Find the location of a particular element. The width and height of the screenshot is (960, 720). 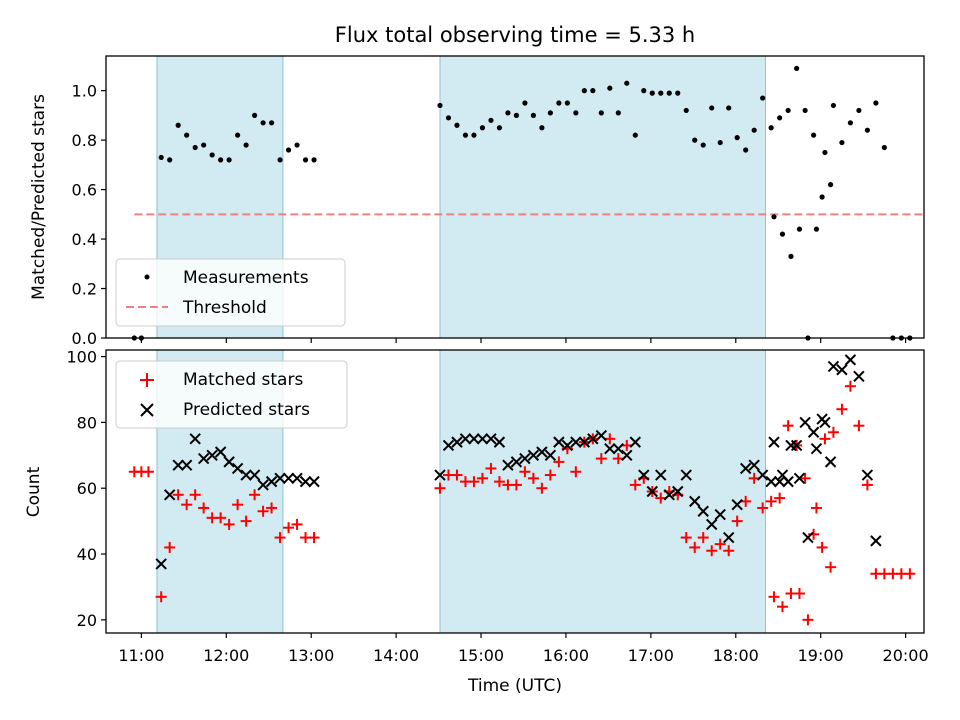

top-x-ticks is located at coordinates (523, 340).